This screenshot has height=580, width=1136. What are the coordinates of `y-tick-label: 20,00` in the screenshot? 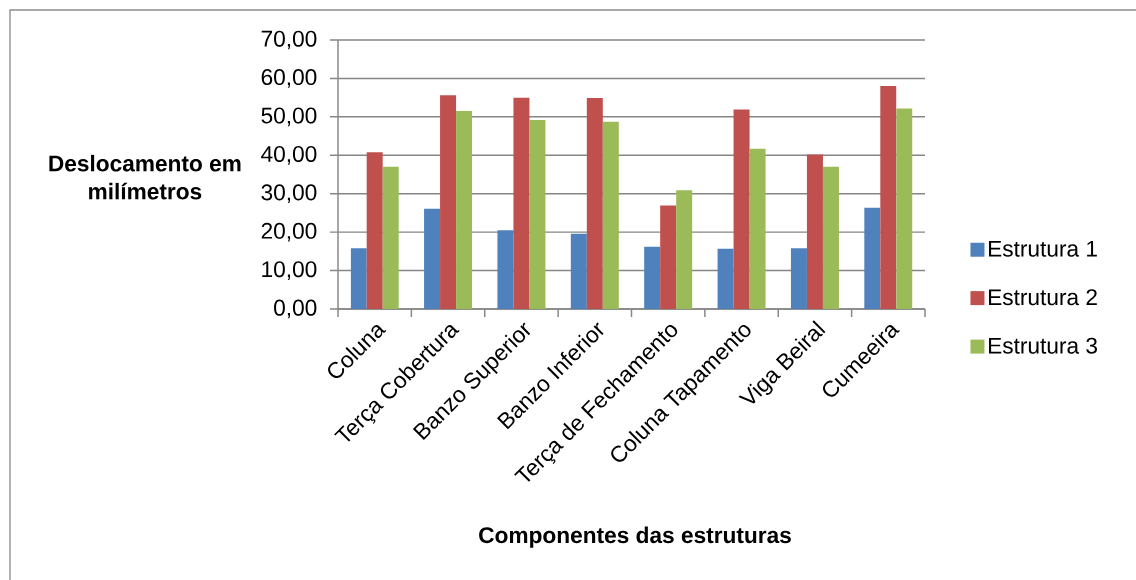 It's located at (289, 232).